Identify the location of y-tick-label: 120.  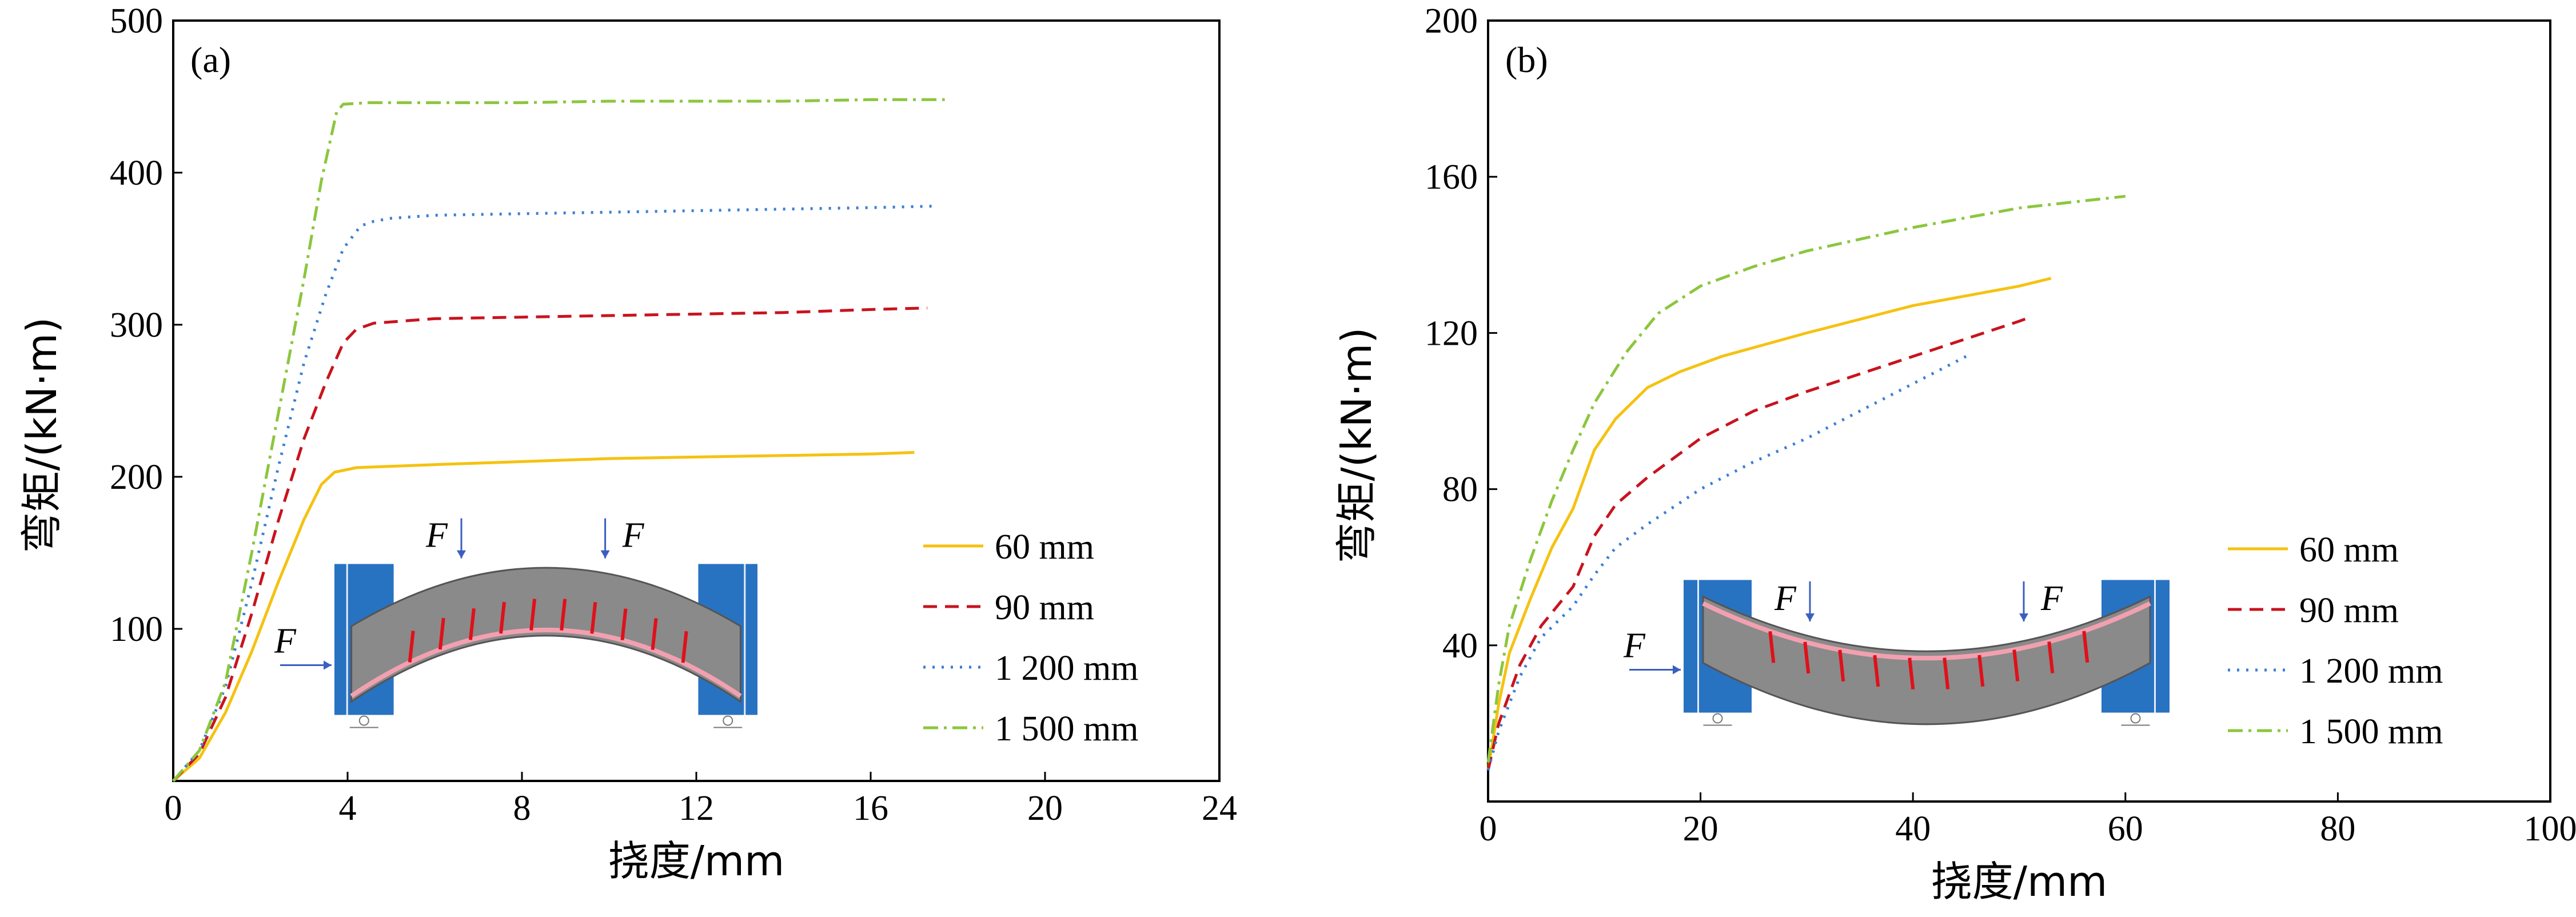
(1452, 333).